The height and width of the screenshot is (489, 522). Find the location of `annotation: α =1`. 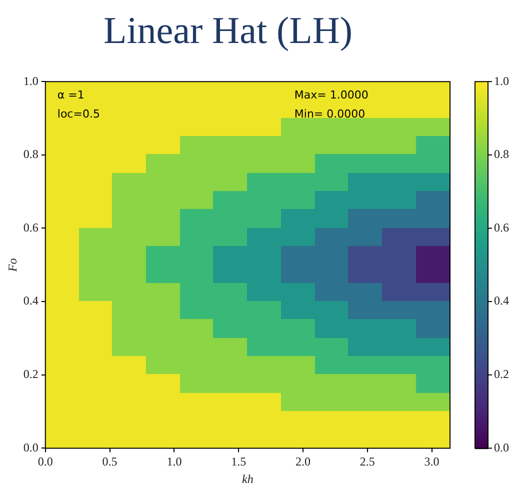

annotation: α =1 is located at coordinates (70, 95).